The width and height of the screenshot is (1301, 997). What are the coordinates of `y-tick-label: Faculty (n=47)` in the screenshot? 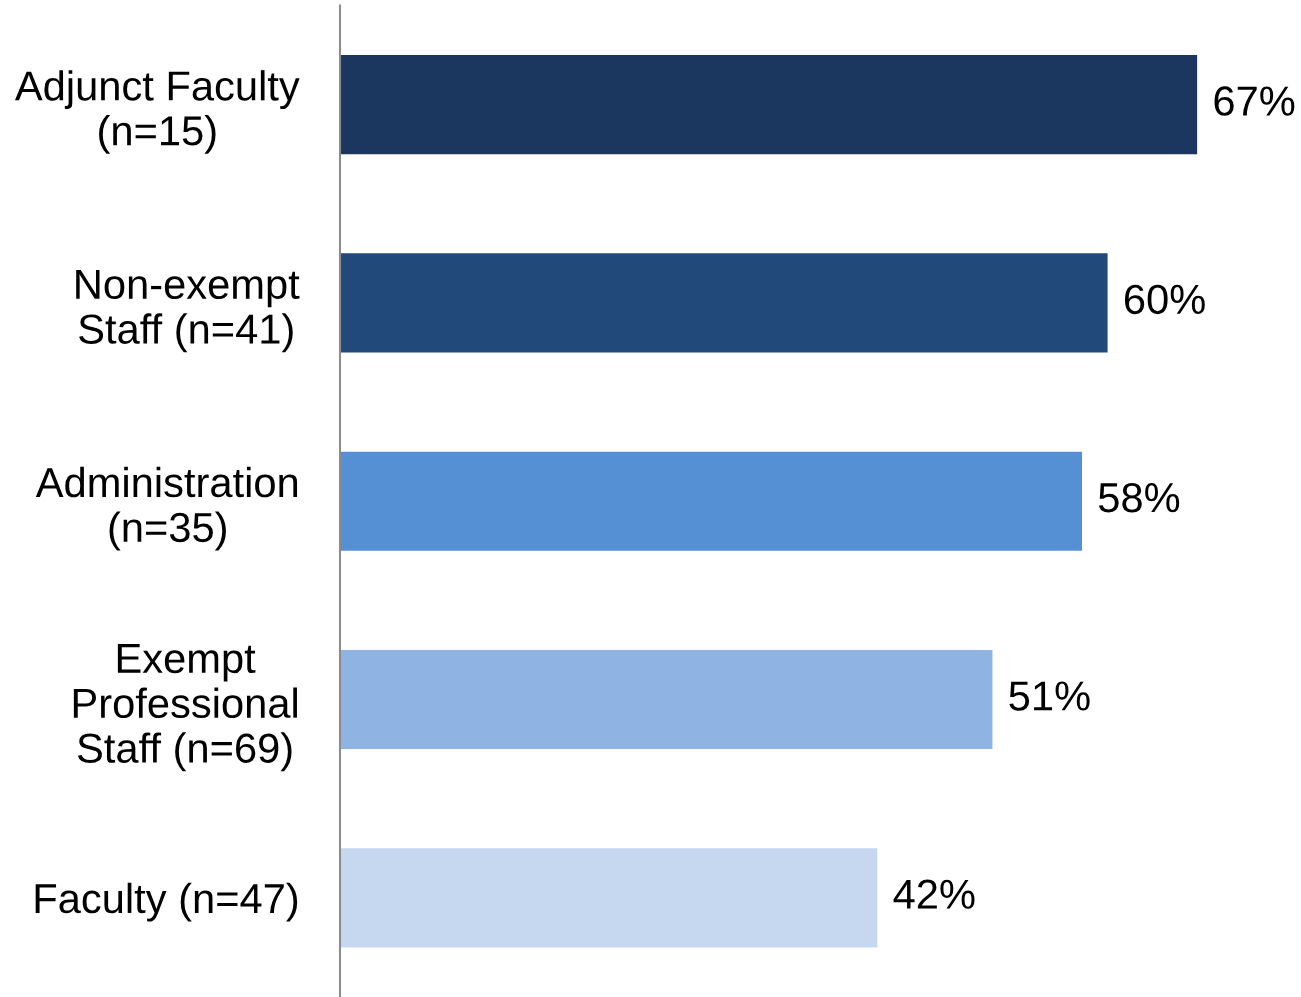 It's located at (166, 902).